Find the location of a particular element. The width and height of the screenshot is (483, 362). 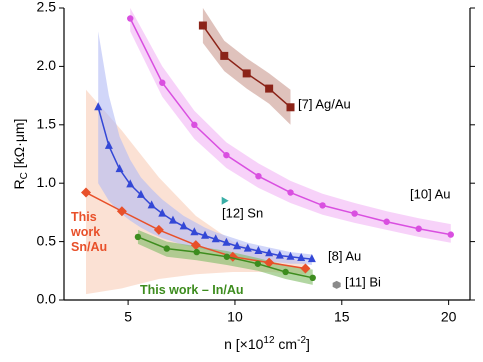

x-label-main: n [×10 is located at coordinates (244, 344).